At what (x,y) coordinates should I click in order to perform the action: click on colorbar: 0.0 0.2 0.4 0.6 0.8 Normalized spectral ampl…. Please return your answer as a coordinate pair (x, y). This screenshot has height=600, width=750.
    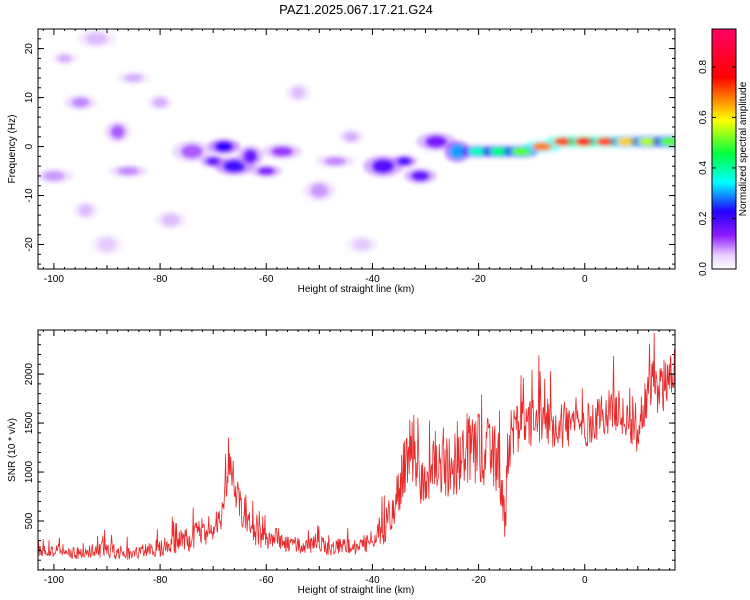
    Looking at the image, I should click on (723, 152).